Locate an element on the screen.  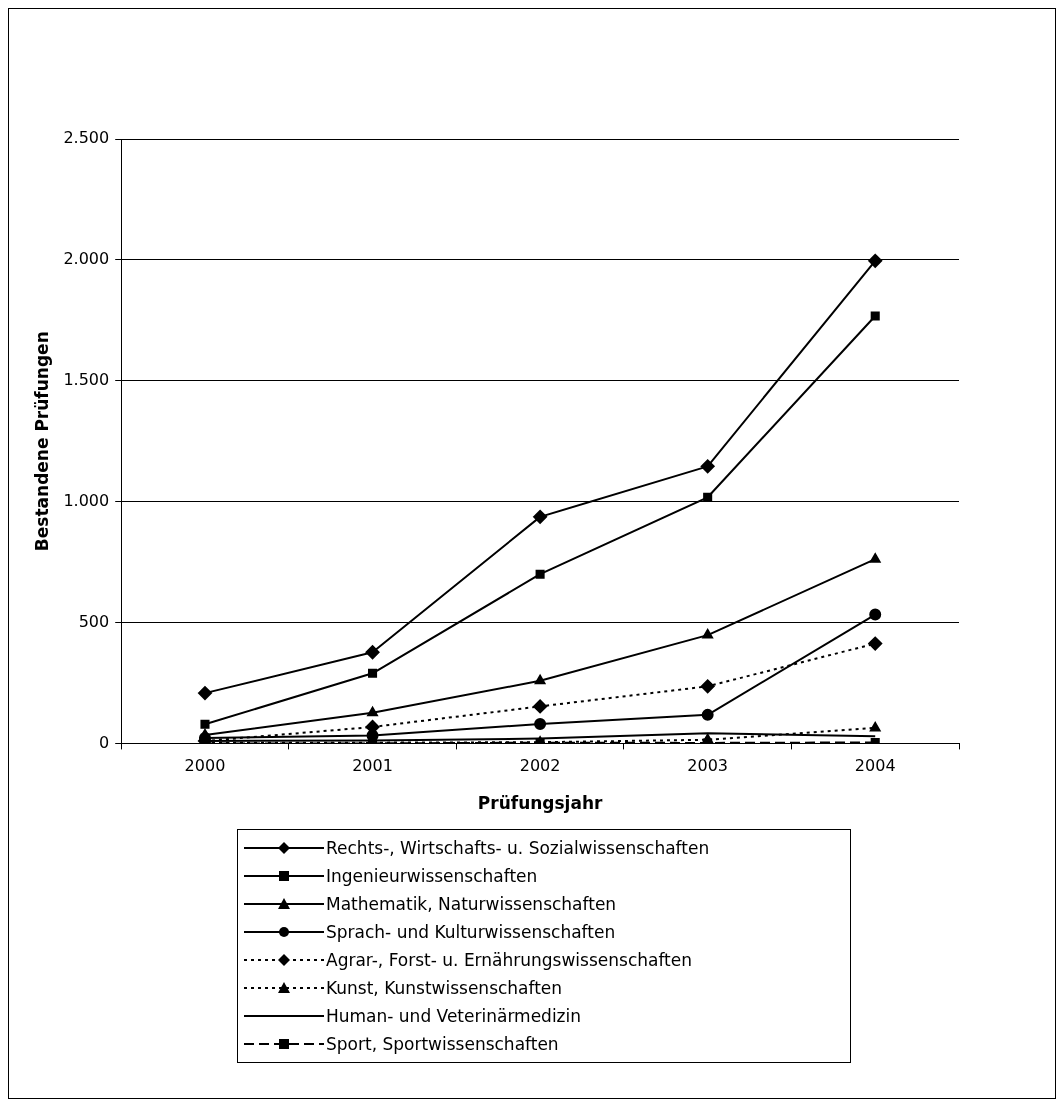
y-tick-label: 500 is located at coordinates (94, 621).